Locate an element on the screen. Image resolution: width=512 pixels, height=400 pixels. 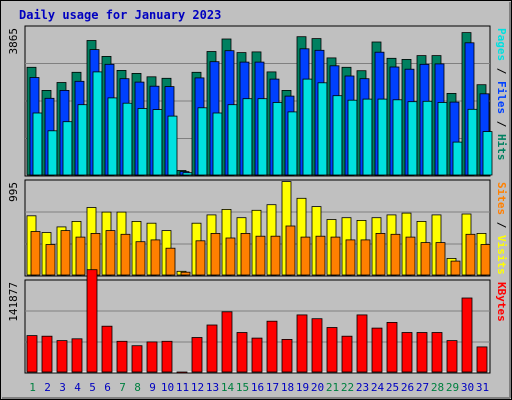
x-tick-day-15: 15 is located at coordinates (242, 387).